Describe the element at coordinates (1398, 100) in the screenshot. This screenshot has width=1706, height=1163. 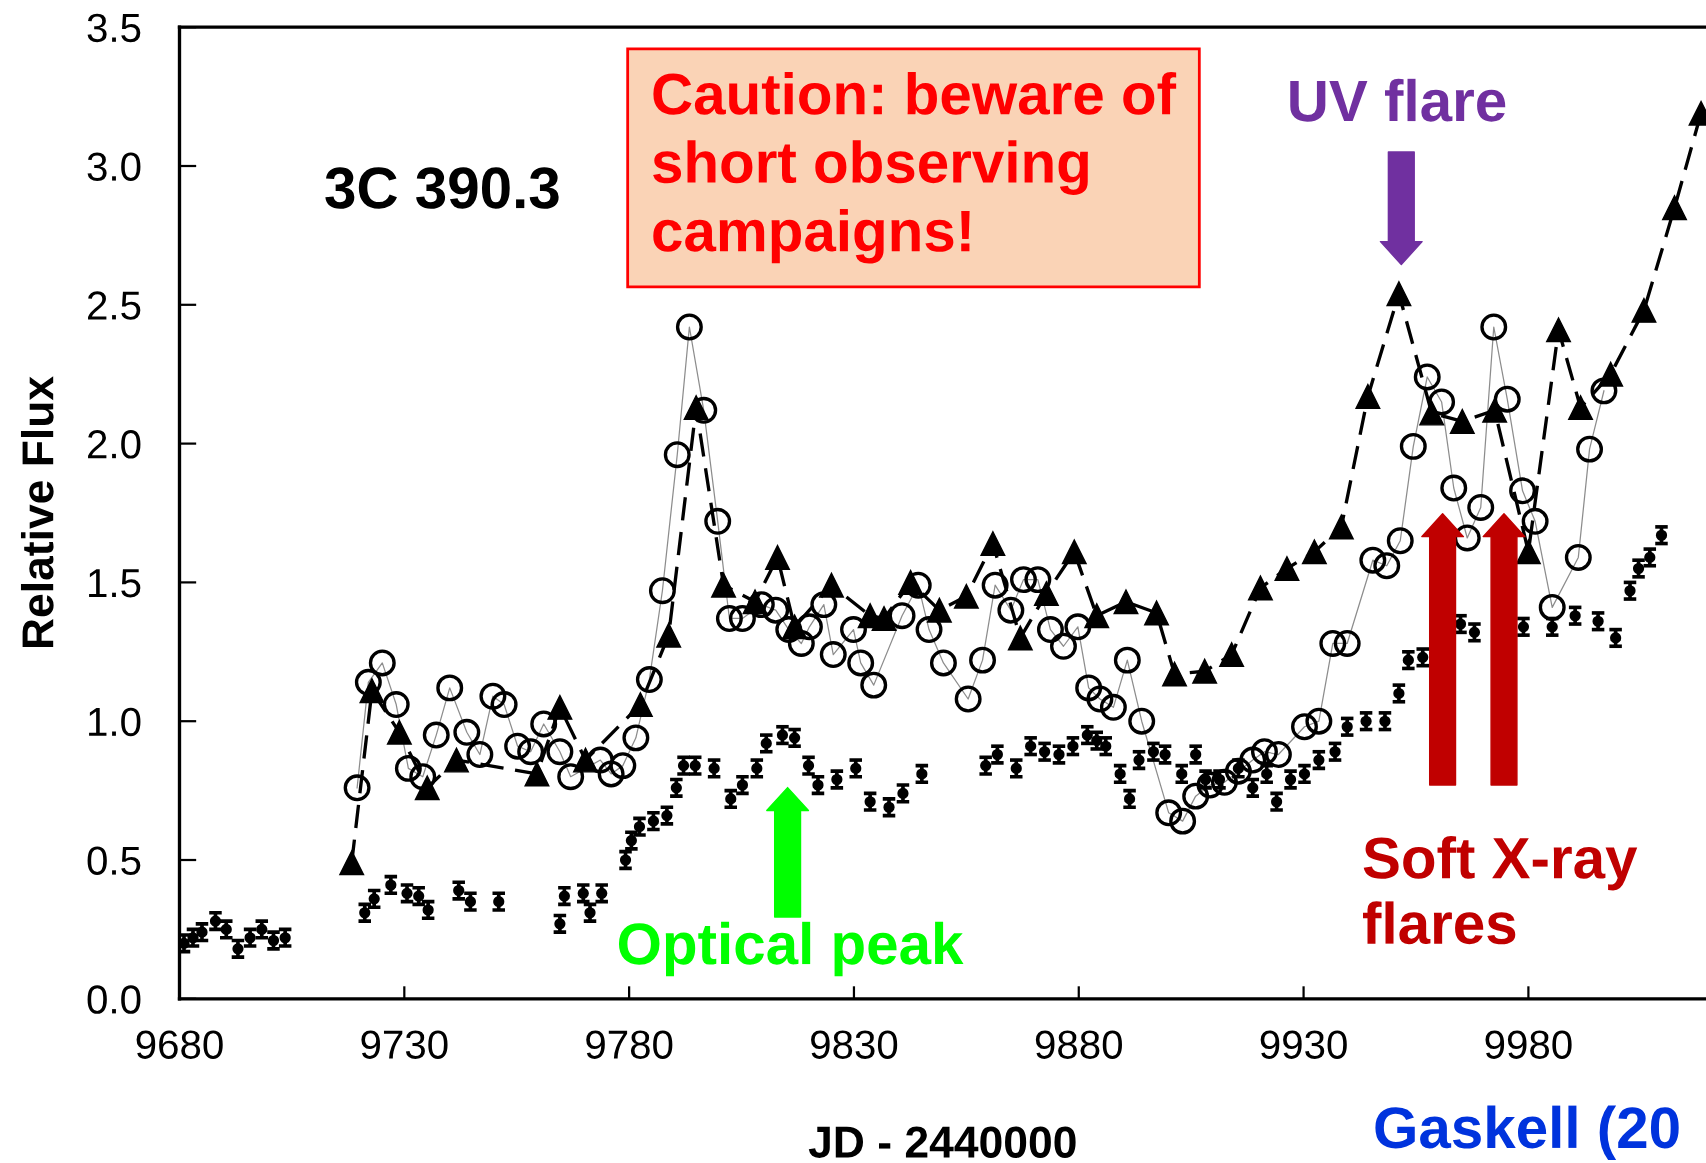
I see `annotation: UV flare` at that location.